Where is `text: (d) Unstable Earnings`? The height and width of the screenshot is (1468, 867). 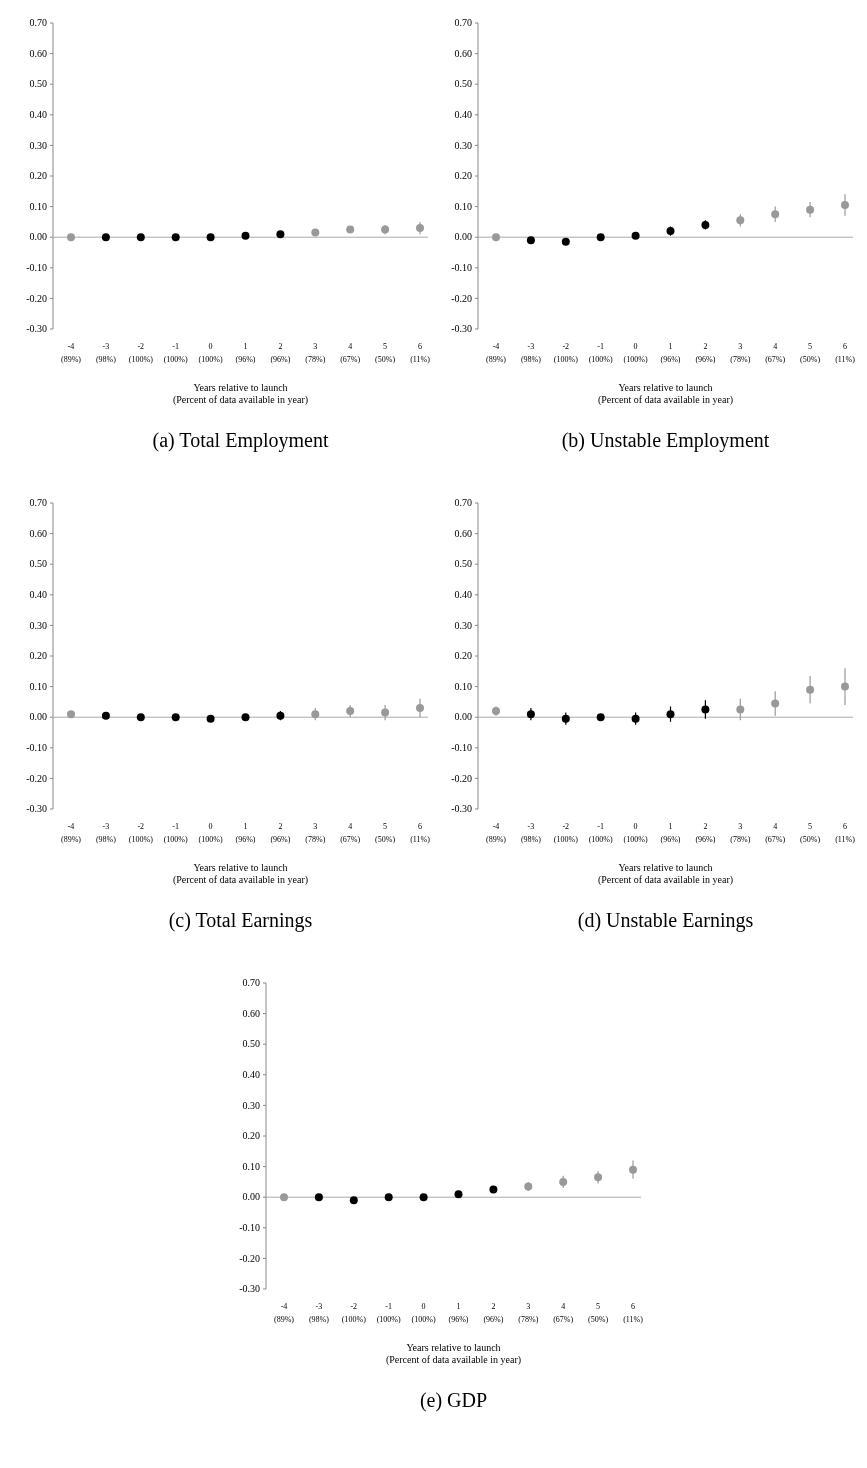 text: (d) Unstable Earnings is located at coordinates (665, 920).